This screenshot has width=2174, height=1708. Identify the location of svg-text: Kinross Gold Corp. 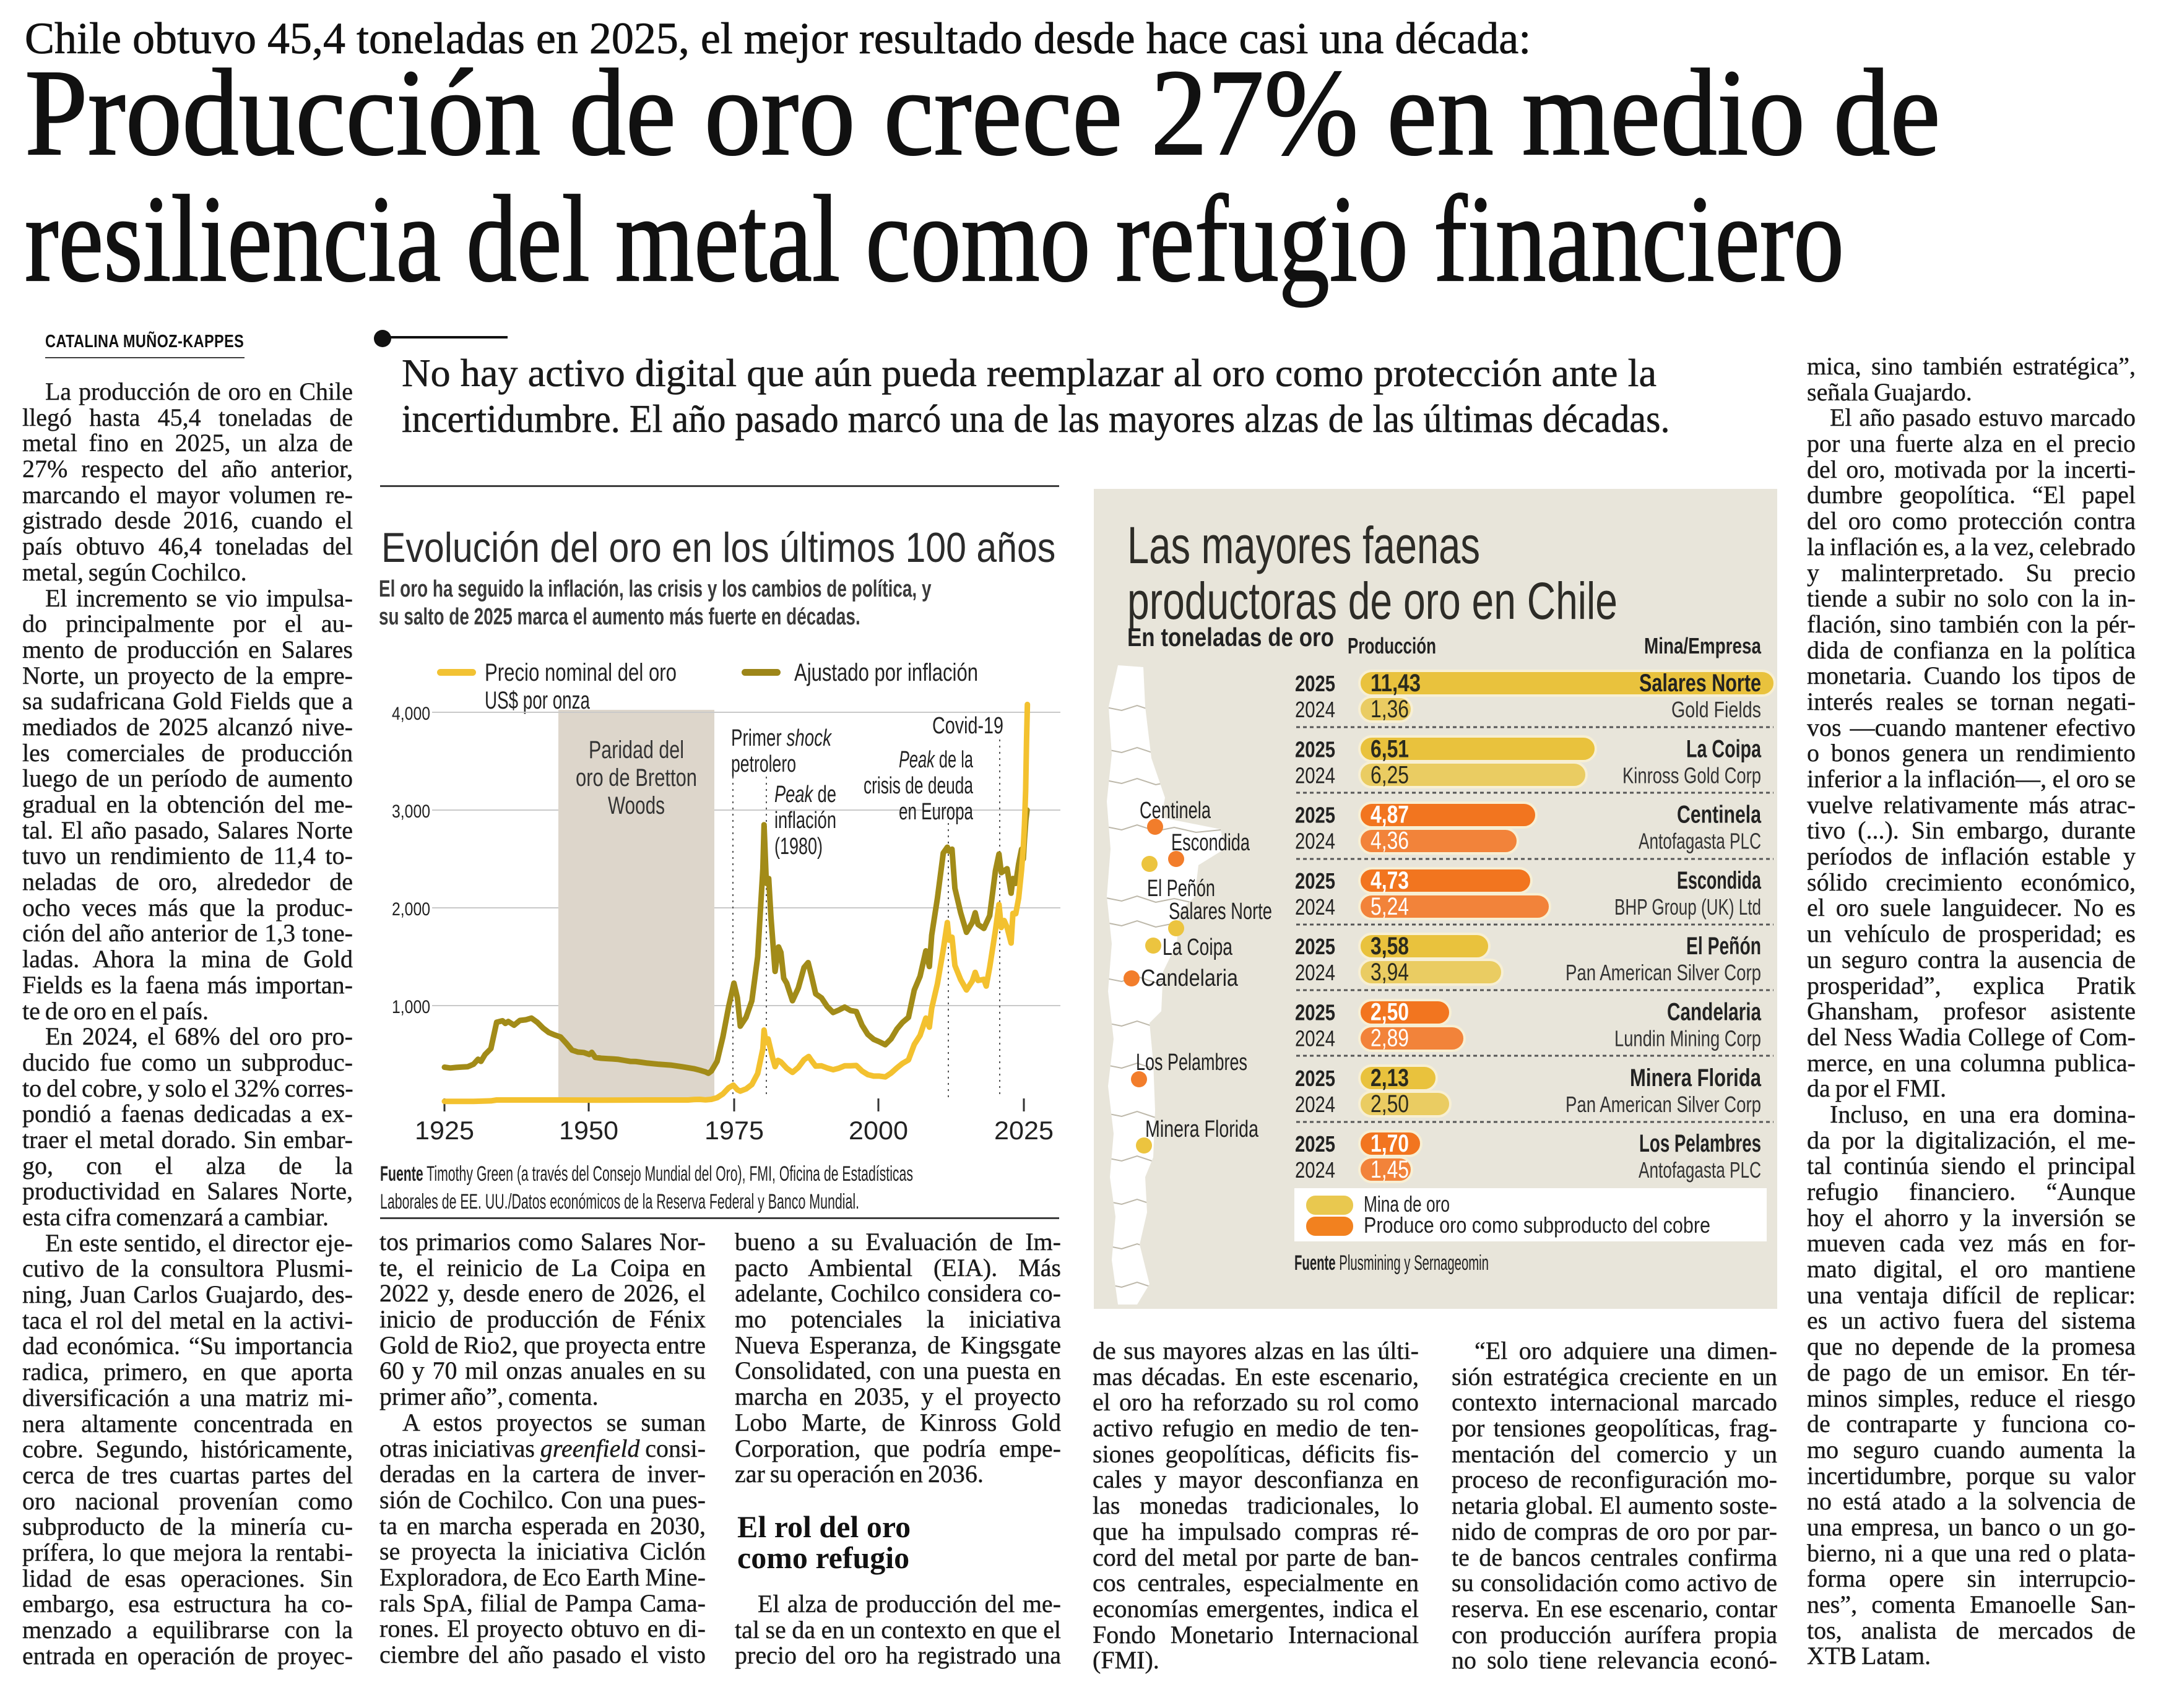
(1691, 775).